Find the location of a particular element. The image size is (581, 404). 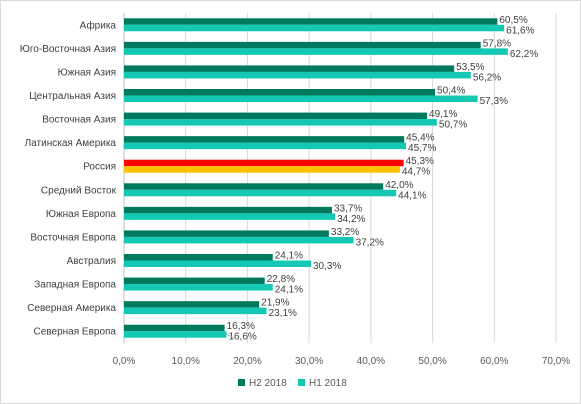

category-label: Южная Европа is located at coordinates (81, 214).